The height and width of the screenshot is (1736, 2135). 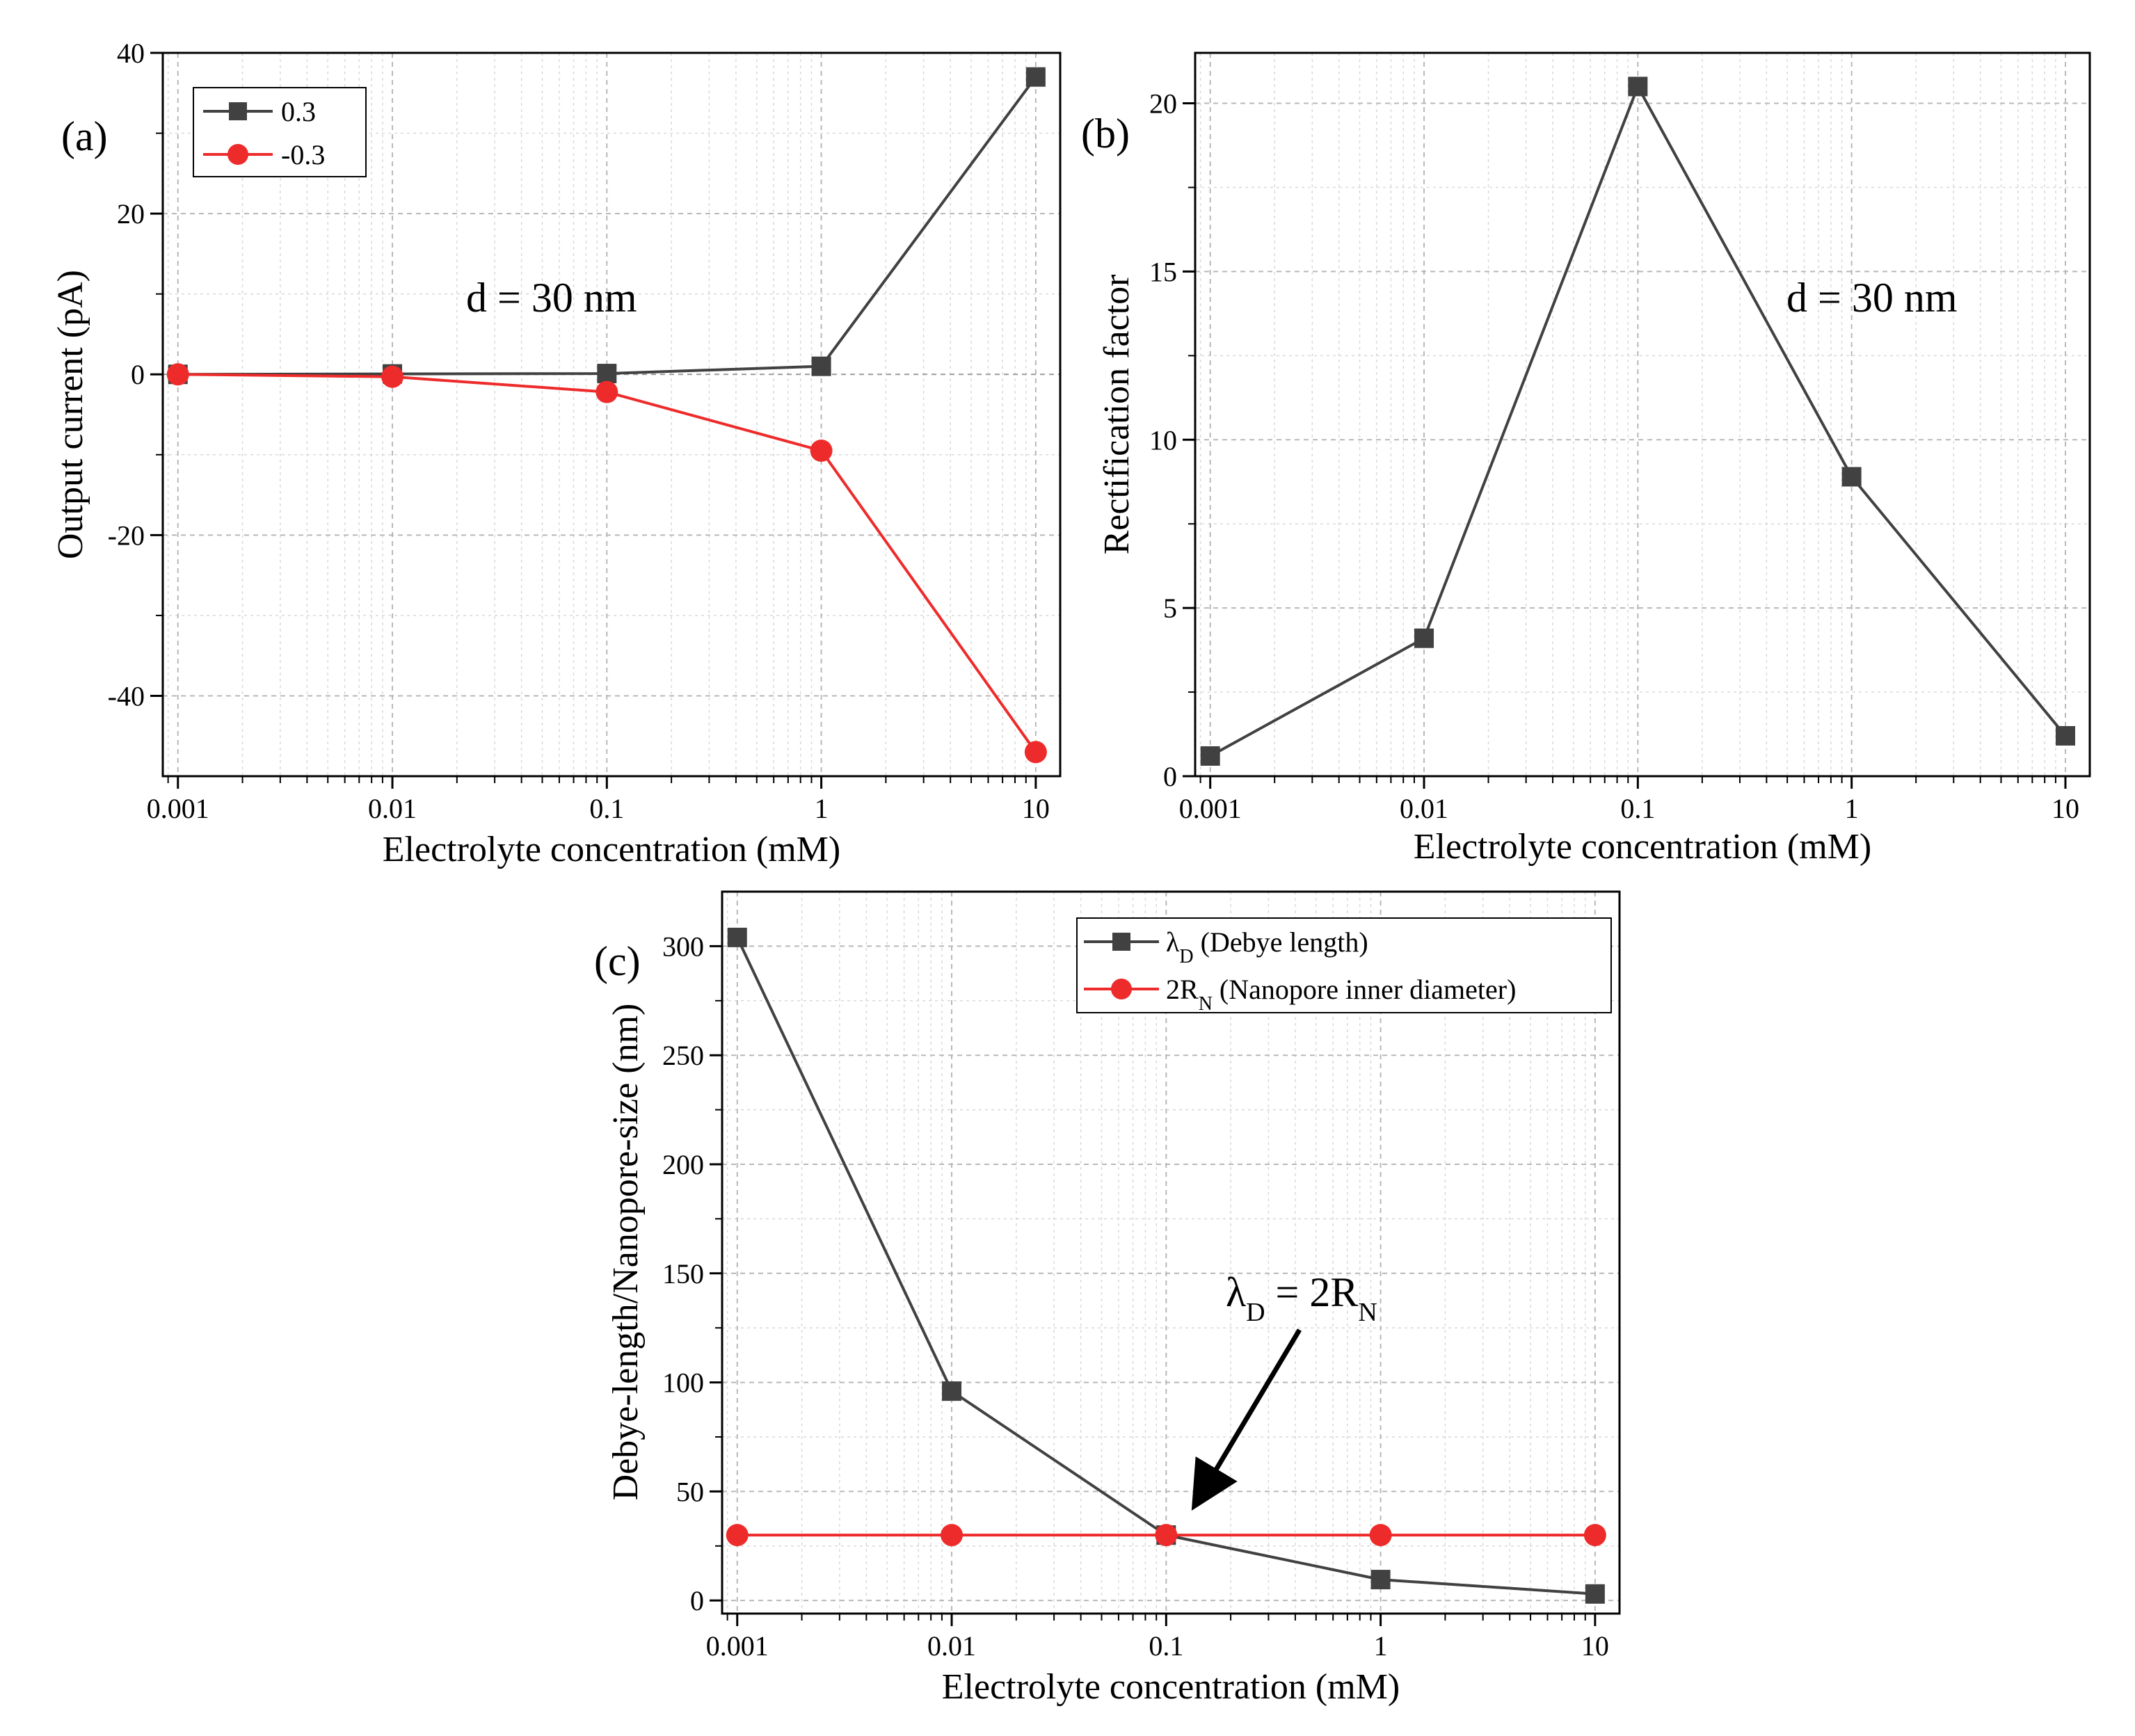 I want to click on y-tick-label: -40, so click(x=126, y=696).